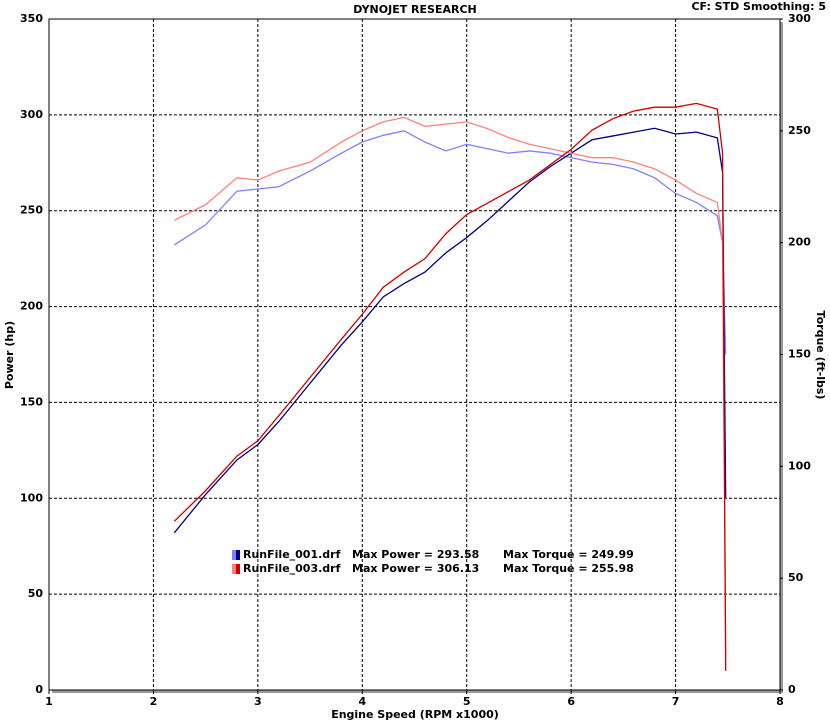 This screenshot has width=830, height=722. I want to click on x-tick-label: 8, so click(780, 701).